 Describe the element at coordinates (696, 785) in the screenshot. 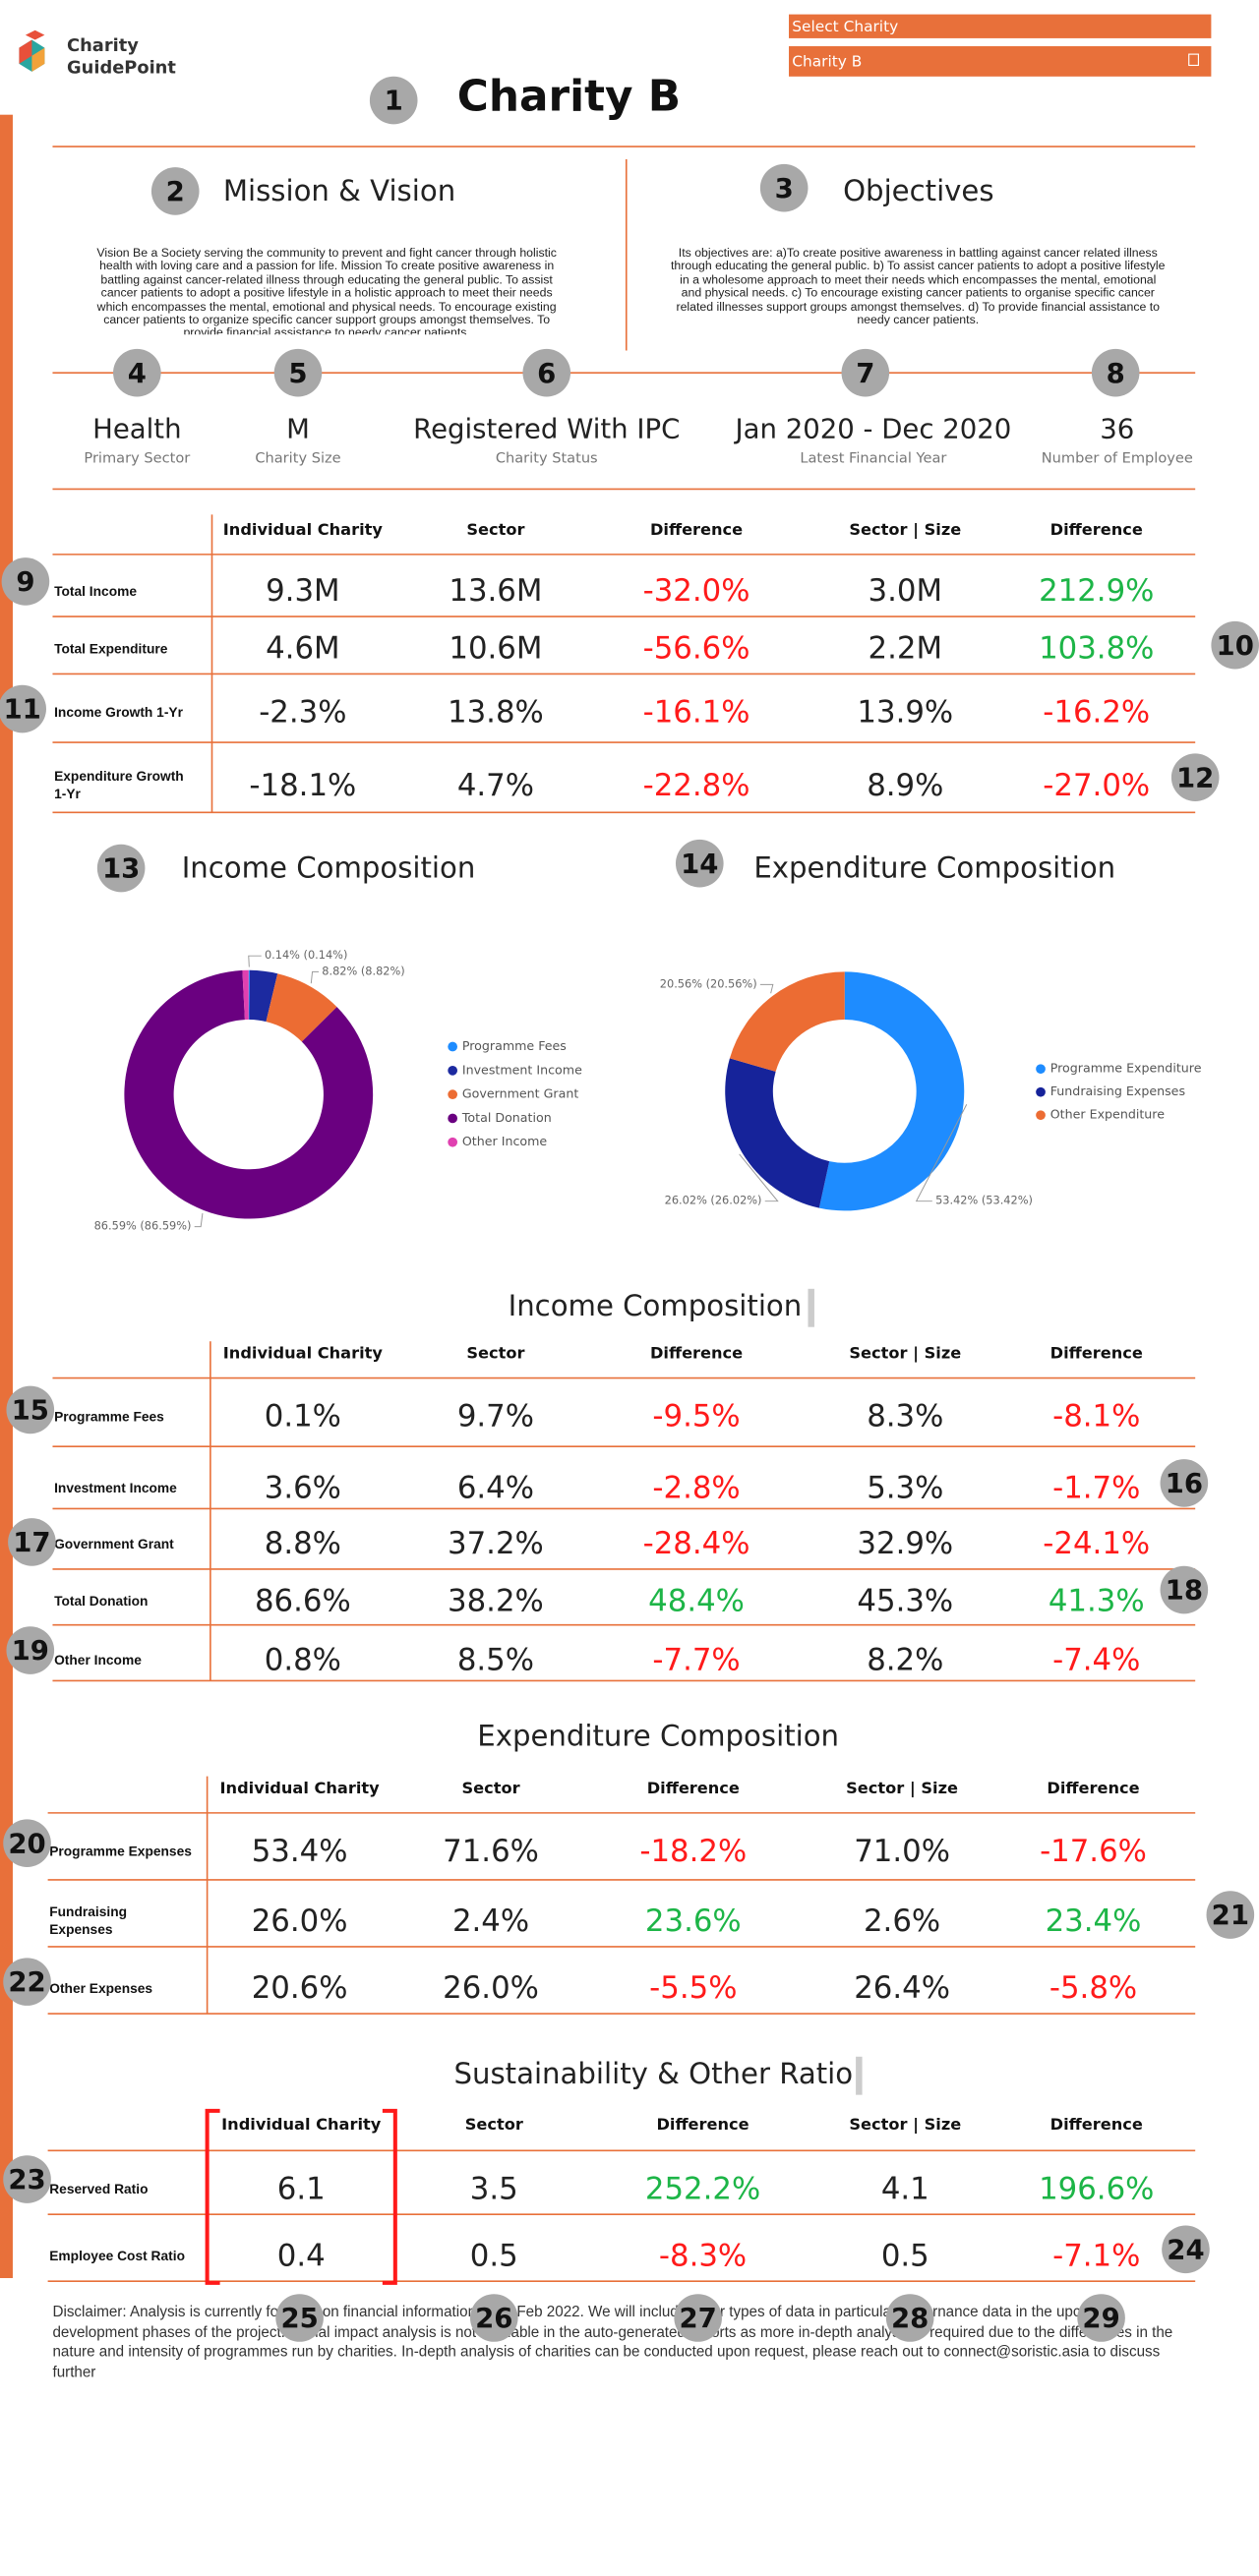

I see `table-cell: -22.8%` at that location.